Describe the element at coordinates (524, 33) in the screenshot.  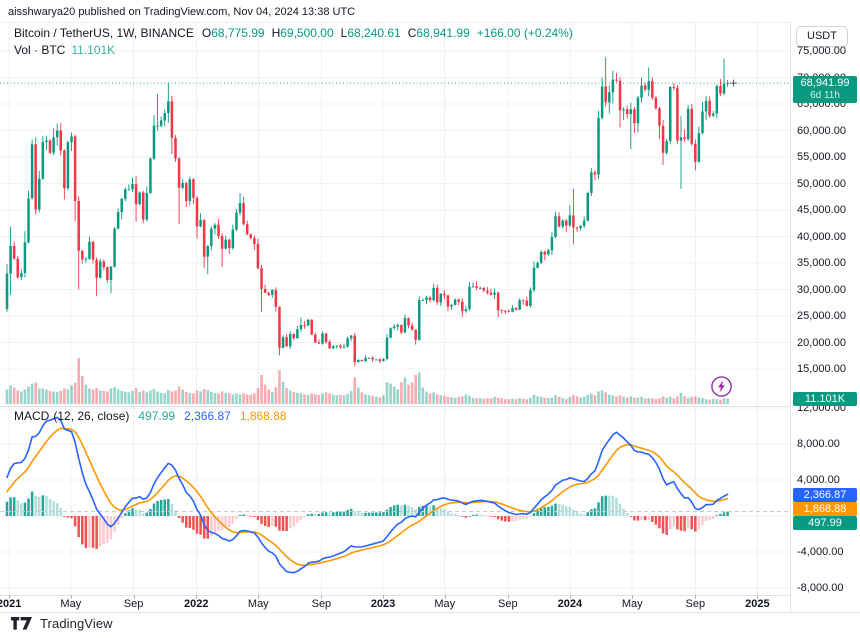
I see `change-value: +166.00 (+0.24%)` at that location.